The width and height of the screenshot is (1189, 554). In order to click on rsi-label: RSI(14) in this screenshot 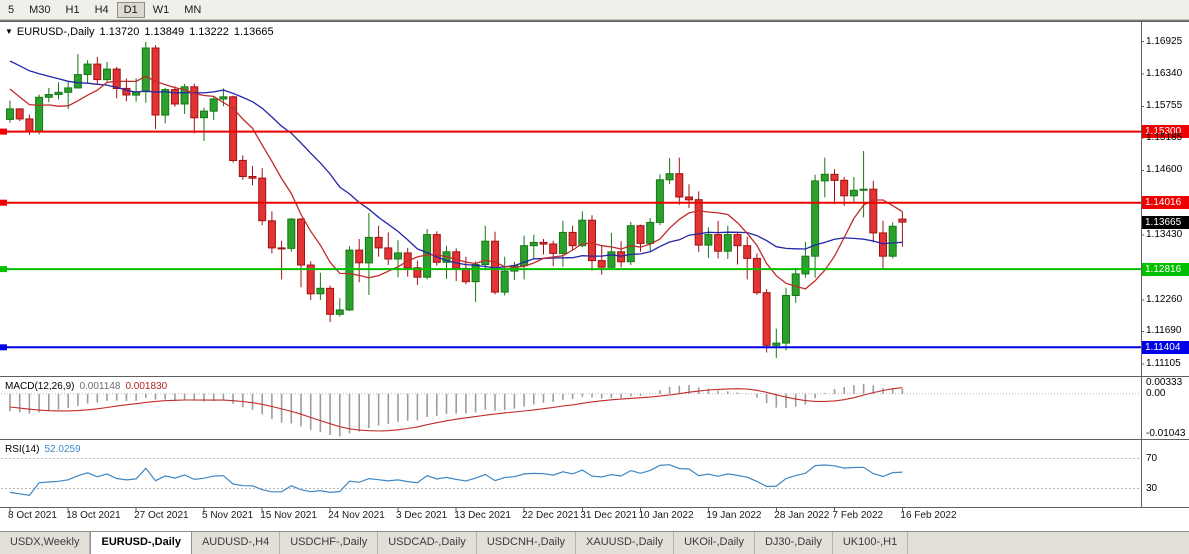, I will do `click(22, 449)`.